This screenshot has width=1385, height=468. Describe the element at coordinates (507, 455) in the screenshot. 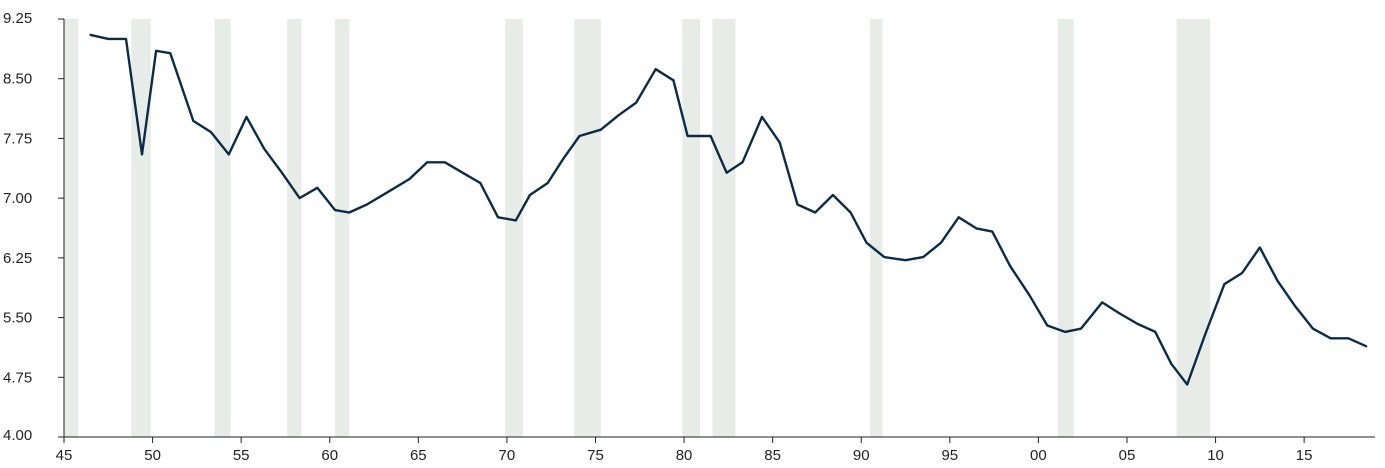

I see `x-tick-label: 70` at that location.